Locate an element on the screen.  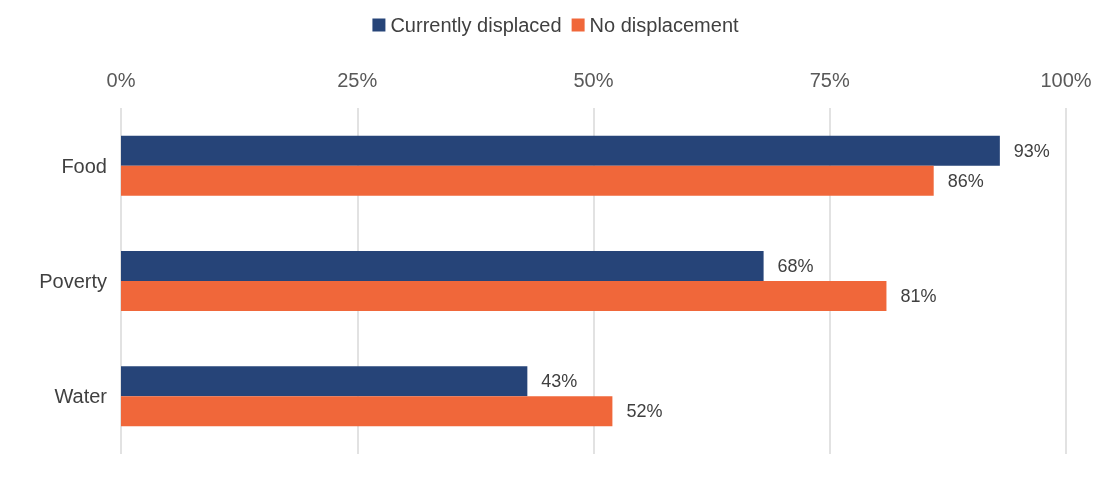
x-tick-label: 50% is located at coordinates (593, 80).